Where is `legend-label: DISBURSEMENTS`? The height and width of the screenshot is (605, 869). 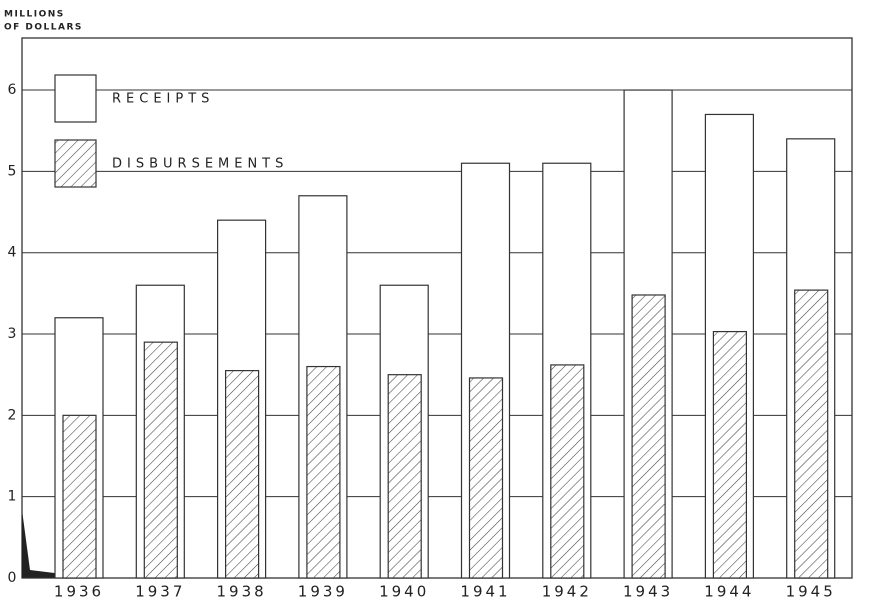
legend-label: DISBURSEMENTS is located at coordinates (200, 164).